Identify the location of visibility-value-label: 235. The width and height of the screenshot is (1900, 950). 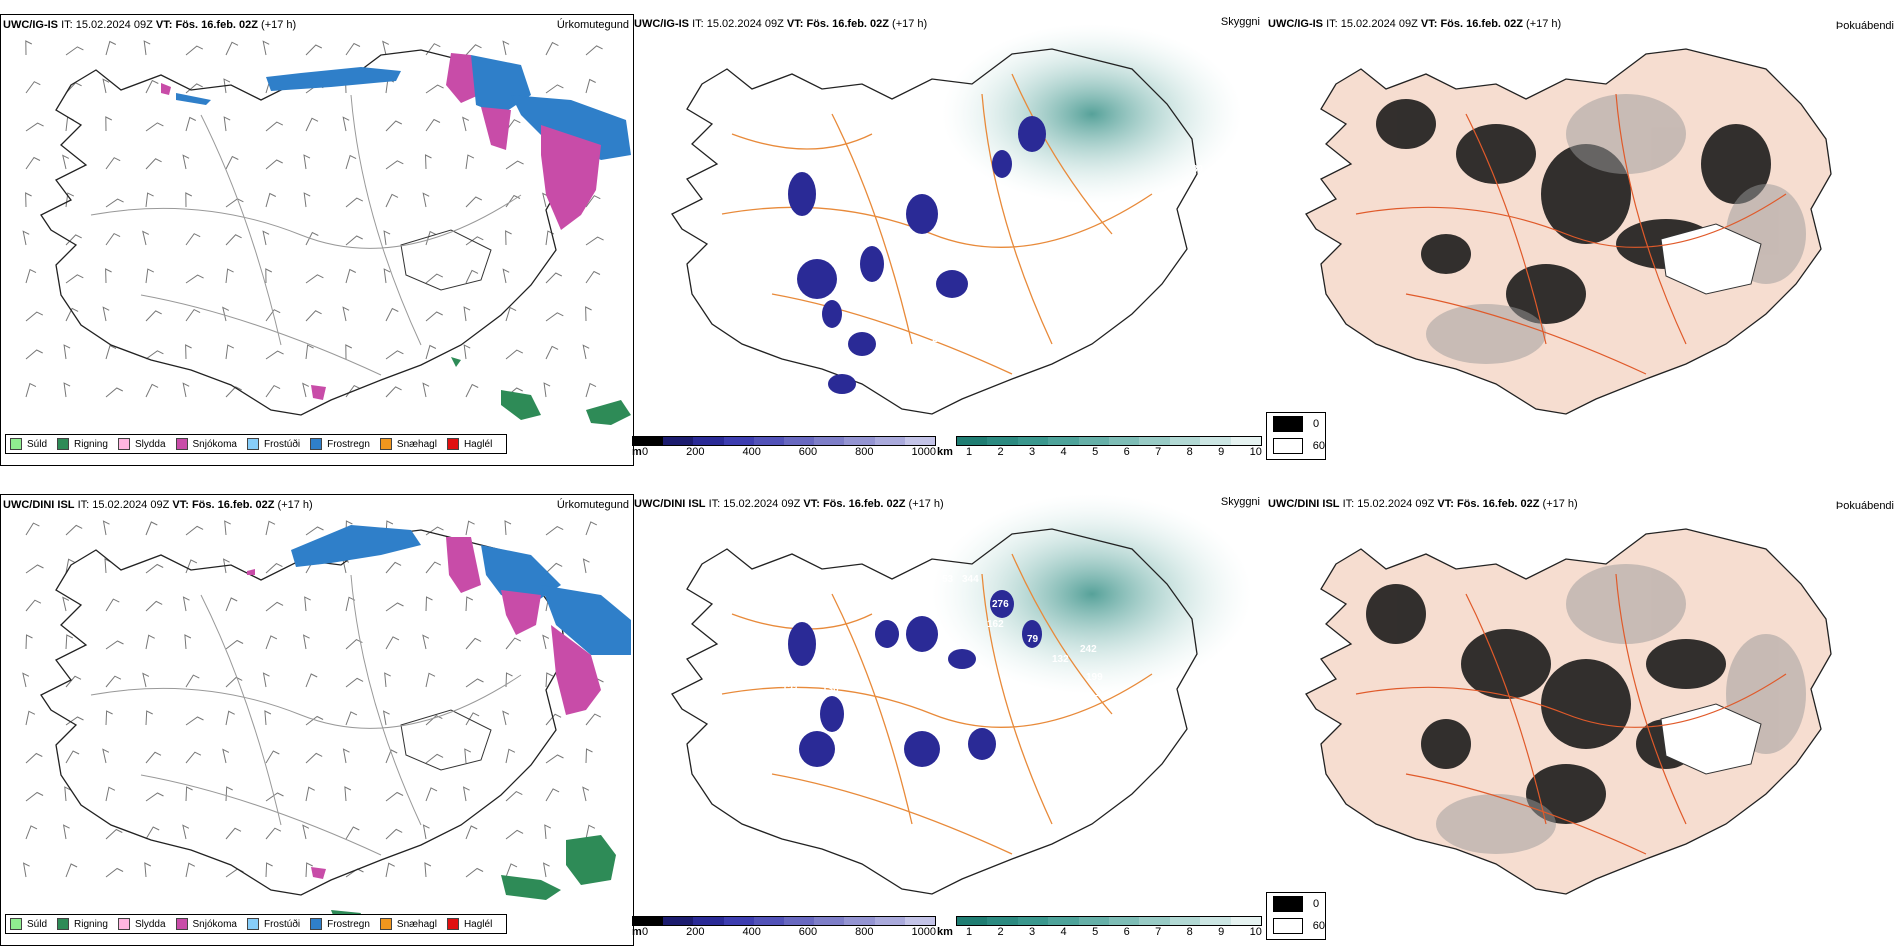
(880, 144).